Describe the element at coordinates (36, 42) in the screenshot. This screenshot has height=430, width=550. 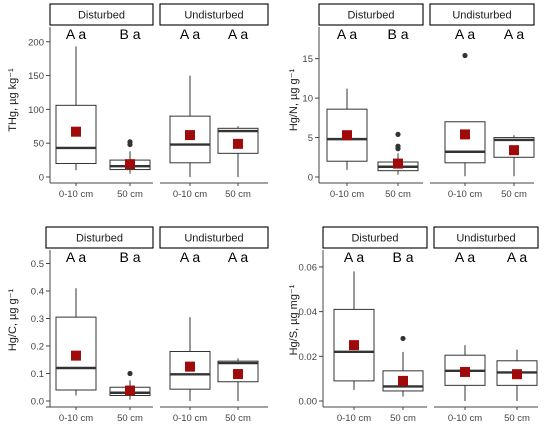
I see `y-tick-label: 200` at that location.